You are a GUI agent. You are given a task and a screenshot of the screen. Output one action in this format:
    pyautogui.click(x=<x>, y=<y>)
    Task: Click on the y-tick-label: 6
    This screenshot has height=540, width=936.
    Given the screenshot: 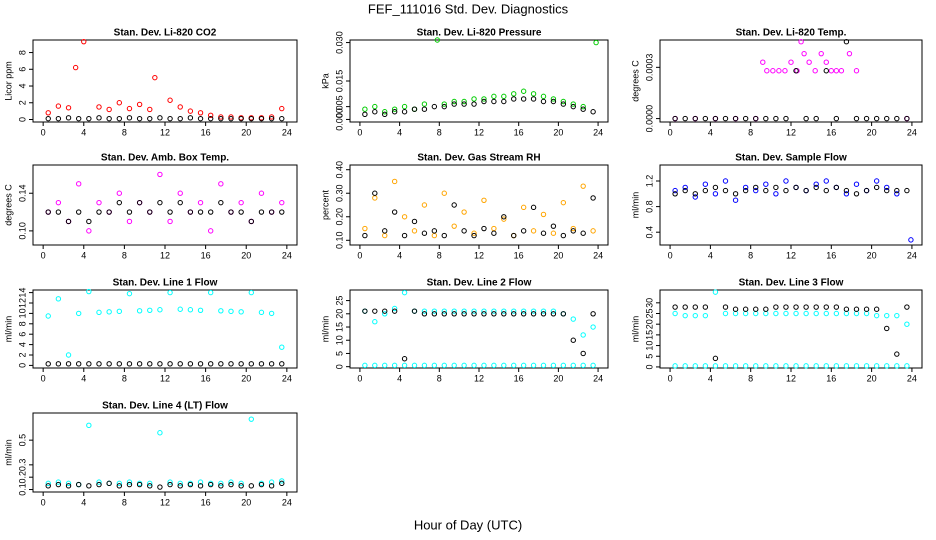 What is the action you would take?
    pyautogui.click(x=22, y=69)
    